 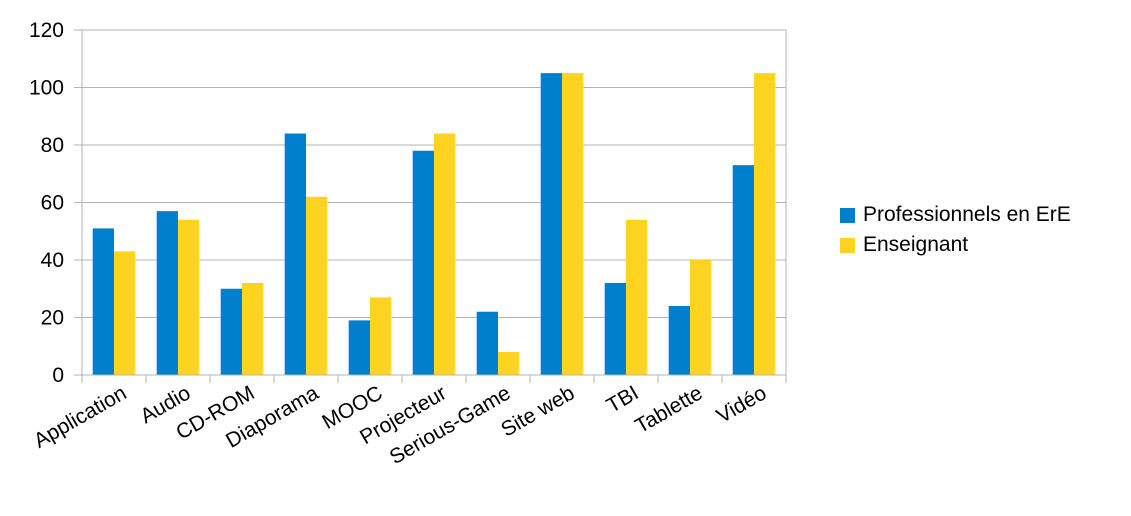 What do you see at coordinates (765, 224) in the screenshot?
I see `bar-series-2-vid-o` at bounding box center [765, 224].